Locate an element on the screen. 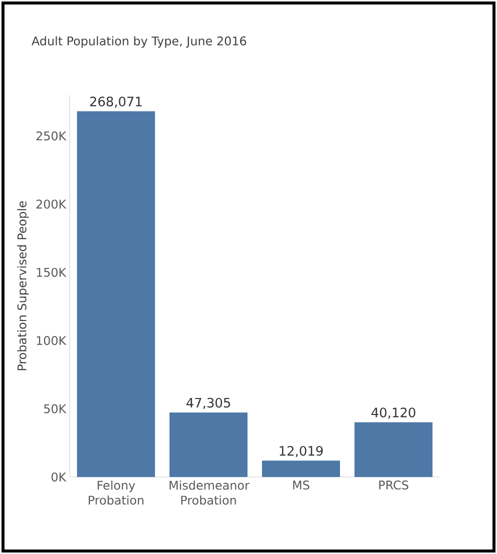 This screenshot has height=554, width=497. y-axis-title: Probation Supervised People is located at coordinates (23, 285).